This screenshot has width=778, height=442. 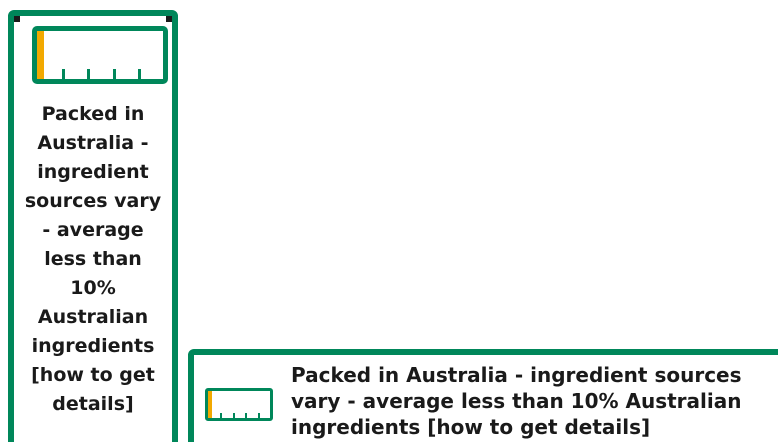 I want to click on statement-line: ingredients, so click(x=93, y=346).